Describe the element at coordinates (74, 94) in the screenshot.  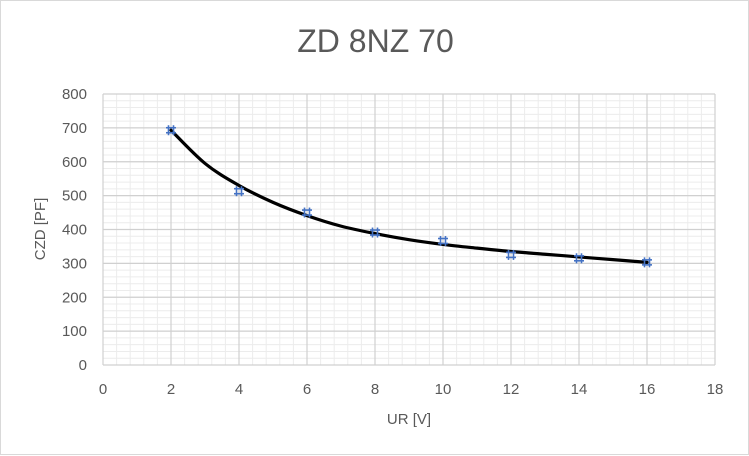
I see `y-tick-label: 800` at that location.